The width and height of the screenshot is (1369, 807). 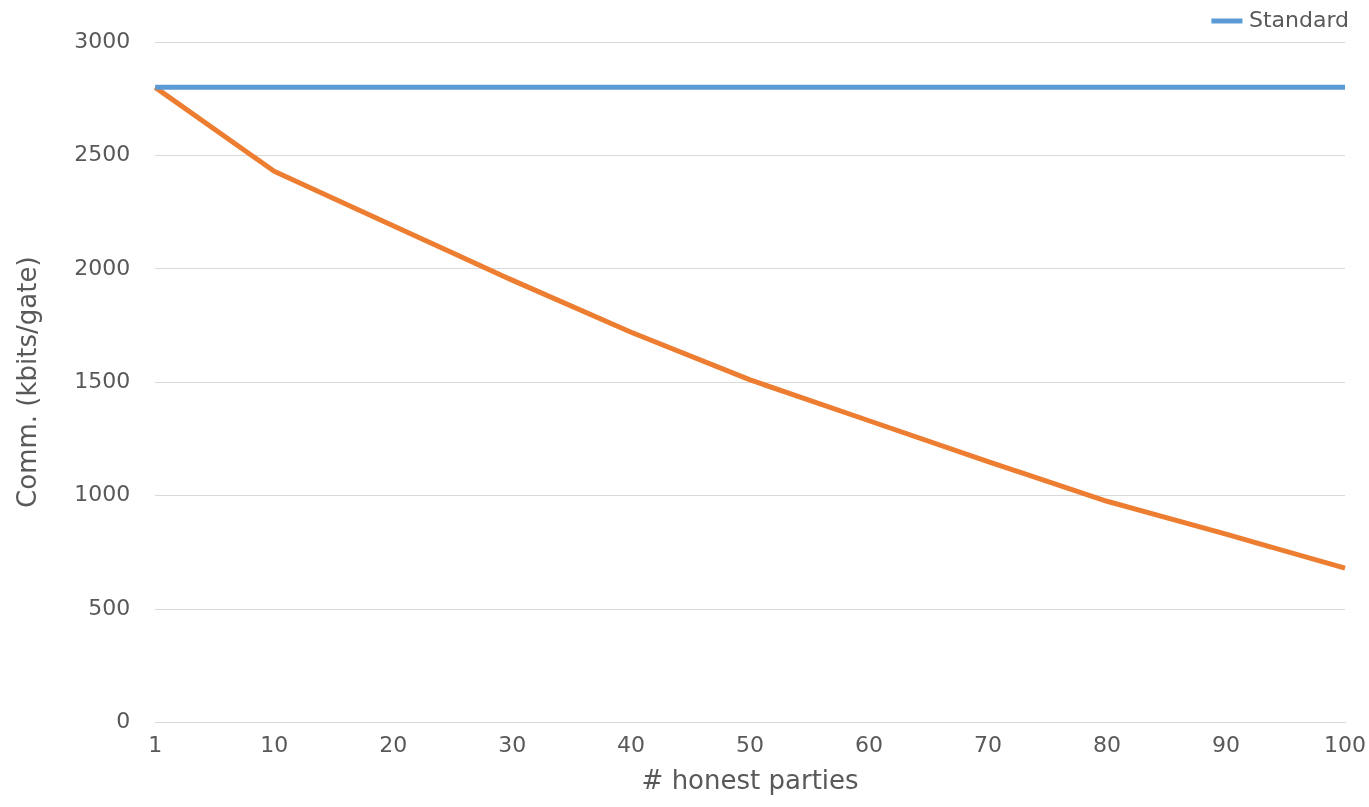 I want to click on legend-label: Standard, so click(x=1299, y=19).